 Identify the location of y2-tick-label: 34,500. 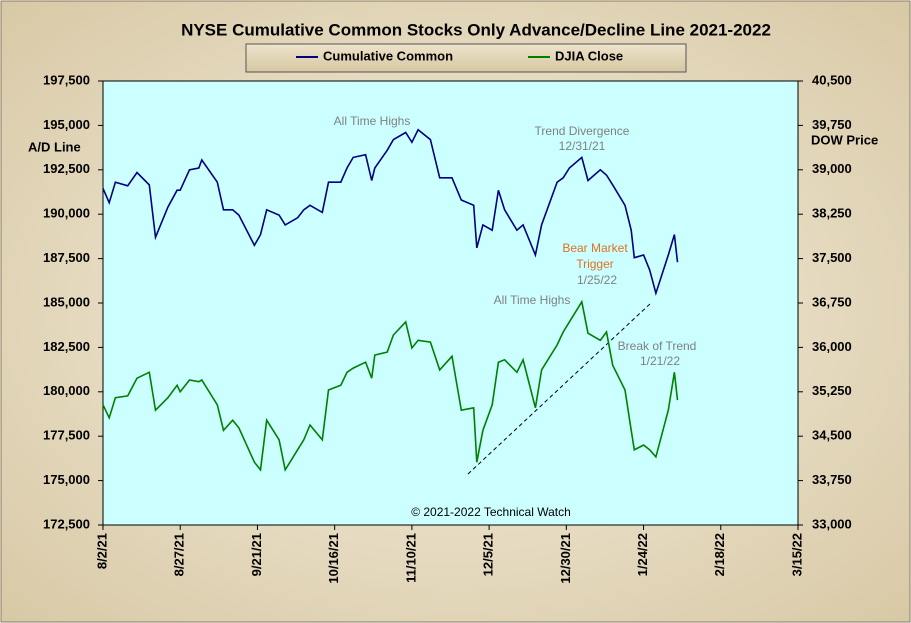
(832, 435).